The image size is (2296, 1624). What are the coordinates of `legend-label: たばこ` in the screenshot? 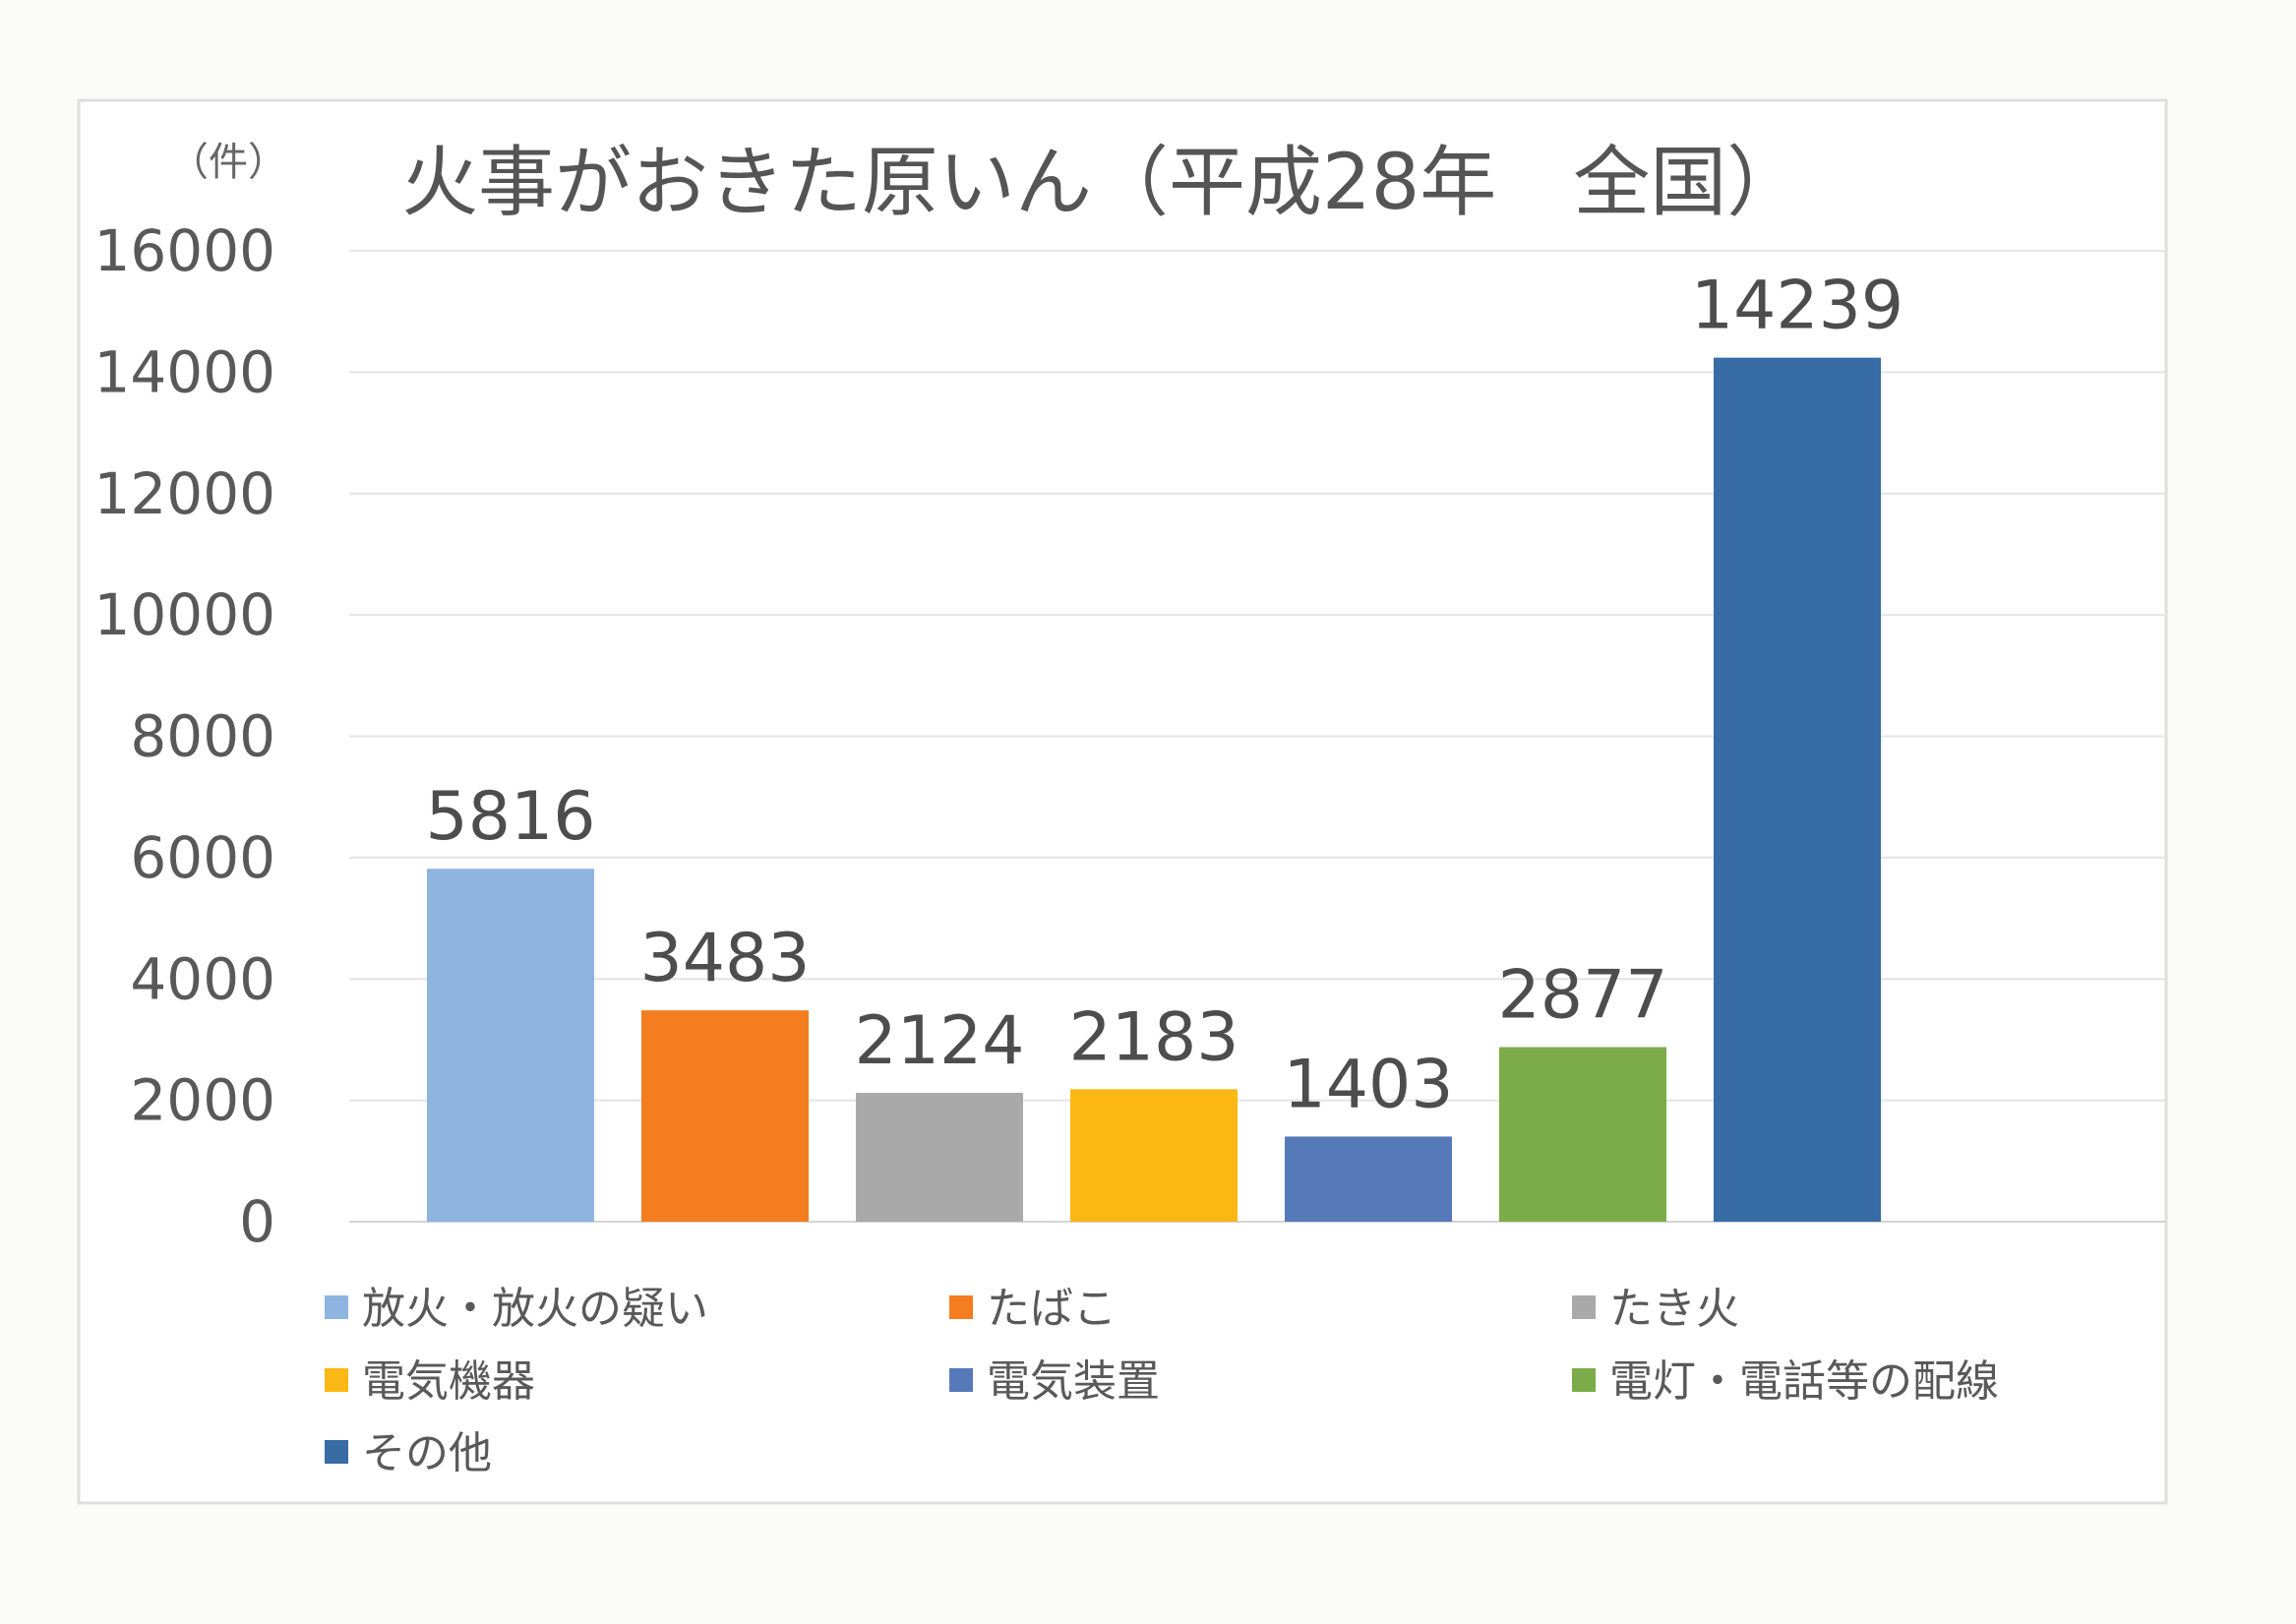 It's located at (1052, 1309).